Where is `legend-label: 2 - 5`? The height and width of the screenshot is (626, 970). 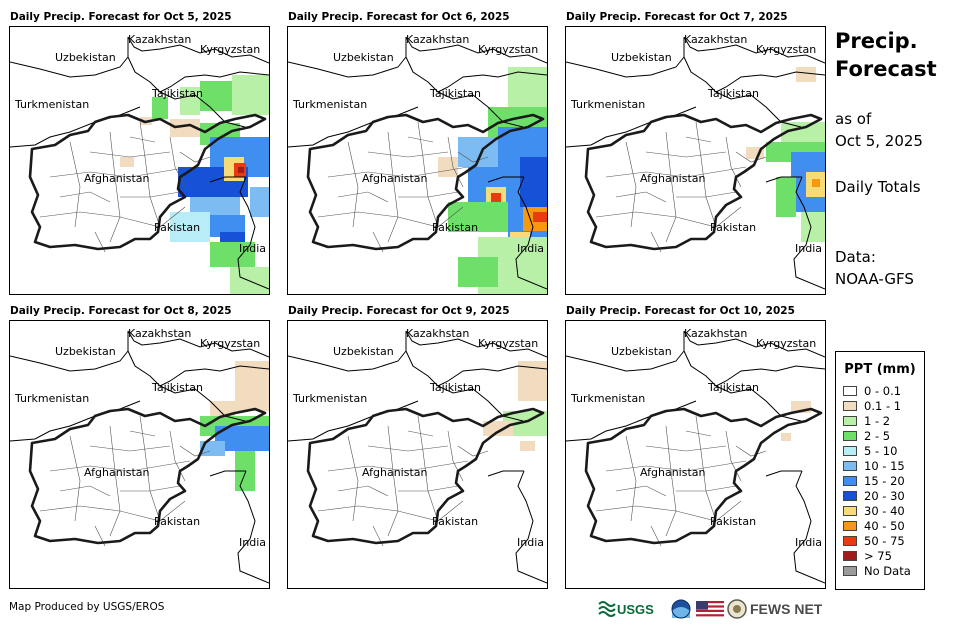
legend-label: 2 - 5 is located at coordinates (877, 435).